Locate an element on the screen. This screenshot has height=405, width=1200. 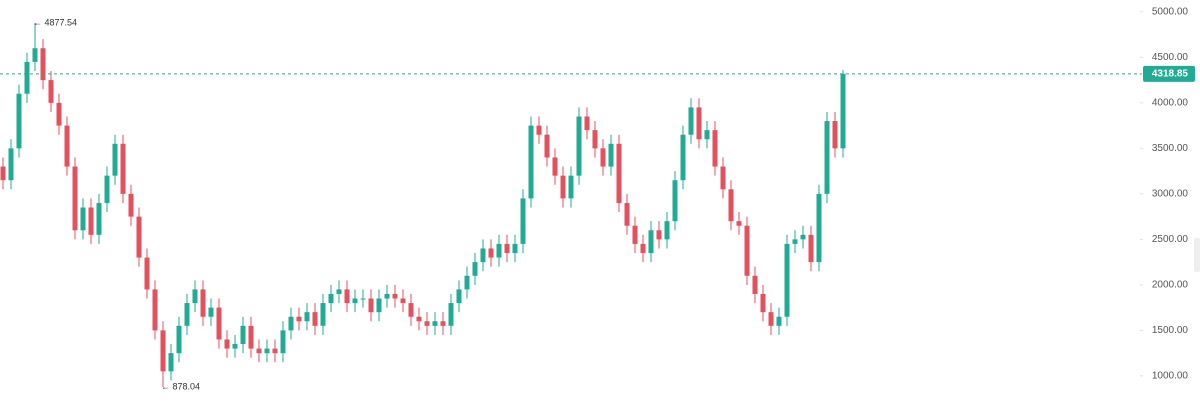
y-tick-label: 1000.00 is located at coordinates (1170, 376).